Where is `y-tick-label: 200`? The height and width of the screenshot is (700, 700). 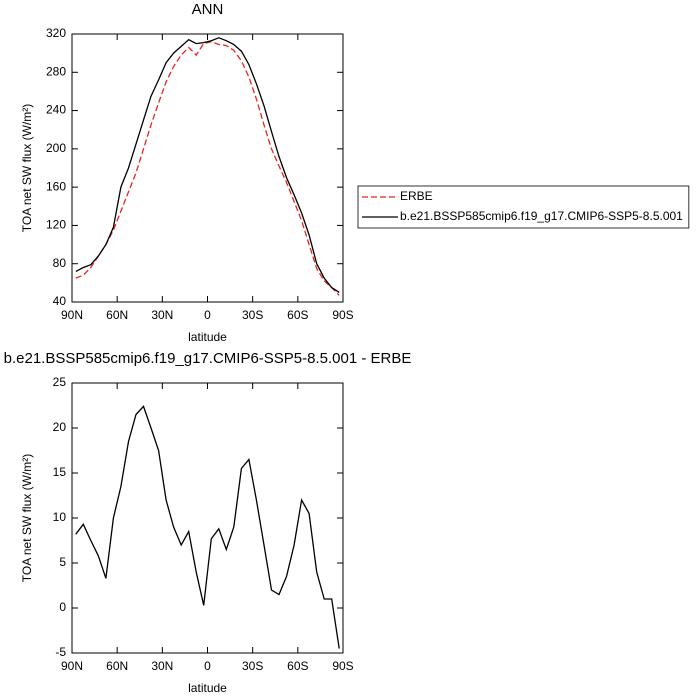 y-tick-label: 200 is located at coordinates (56, 148).